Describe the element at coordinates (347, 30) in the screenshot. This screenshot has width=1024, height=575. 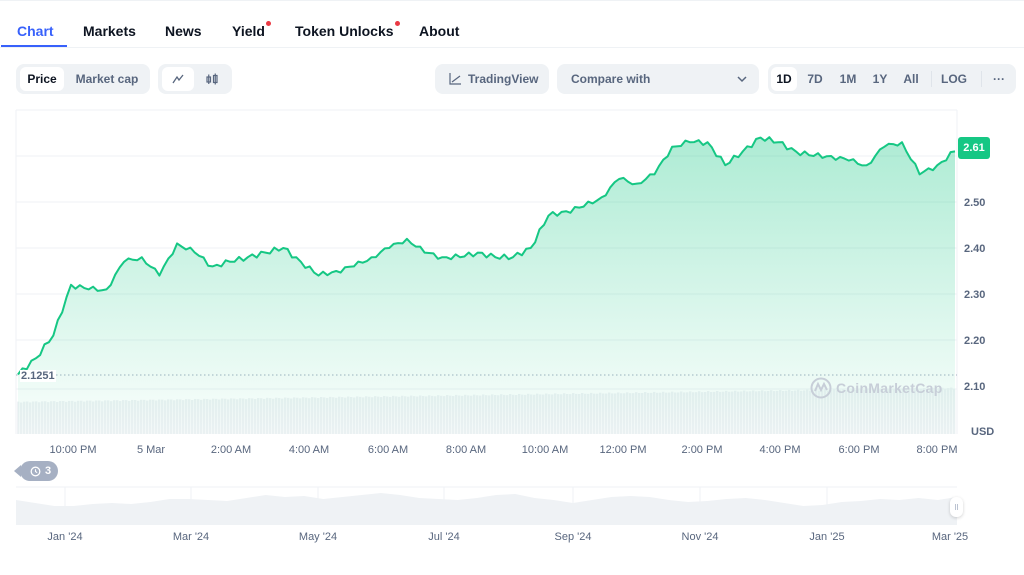
I see `tab-token-unlocks: Token Unlocks` at that location.